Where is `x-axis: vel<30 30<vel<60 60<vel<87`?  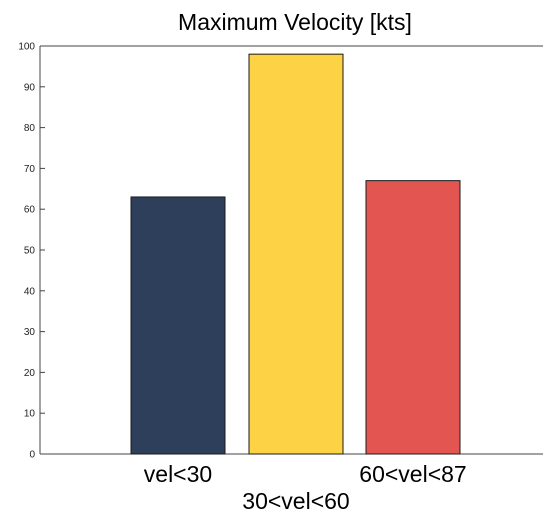 x-axis: vel<30 30<vel<60 60<vel<87 is located at coordinates (305, 481).